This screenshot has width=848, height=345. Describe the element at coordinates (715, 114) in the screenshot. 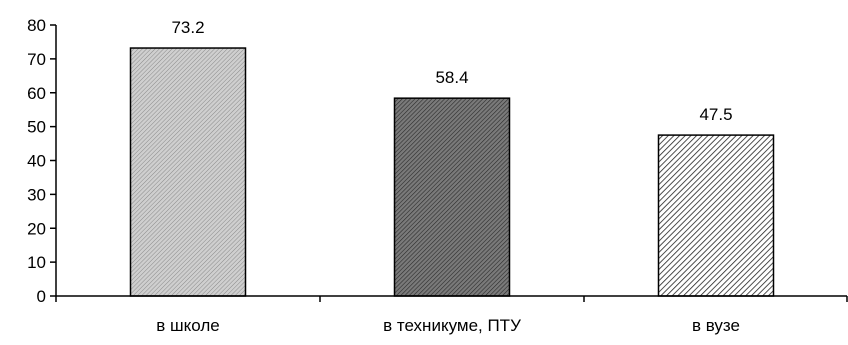

I see `value-label-3: 47.5` at that location.